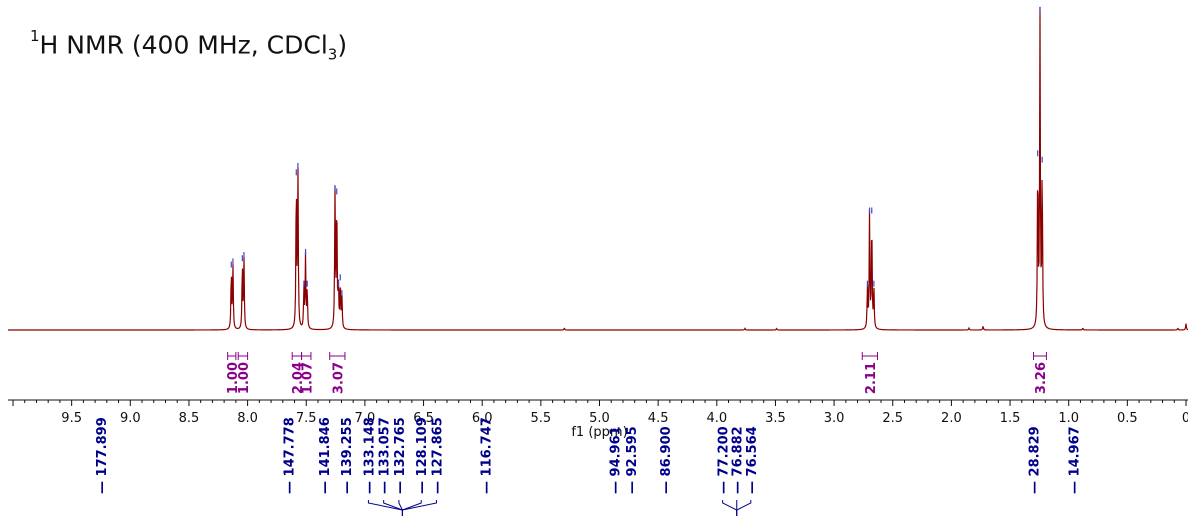  I want to click on x-tick-label: 1.0, so click(1068, 418).